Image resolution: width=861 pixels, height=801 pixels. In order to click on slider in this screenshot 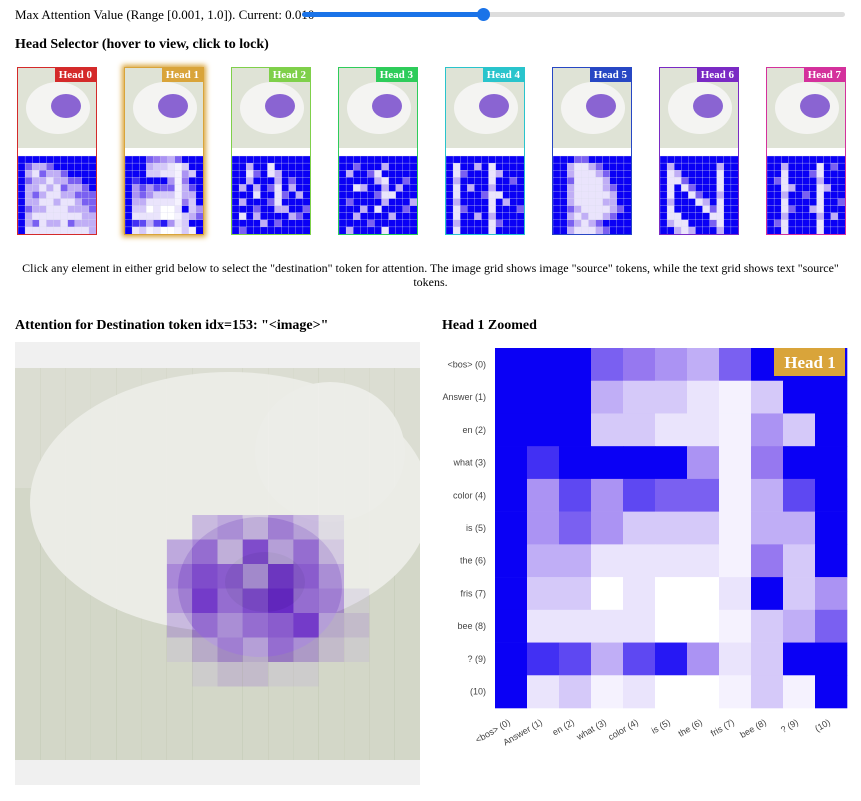, I will do `click(573, 14)`.